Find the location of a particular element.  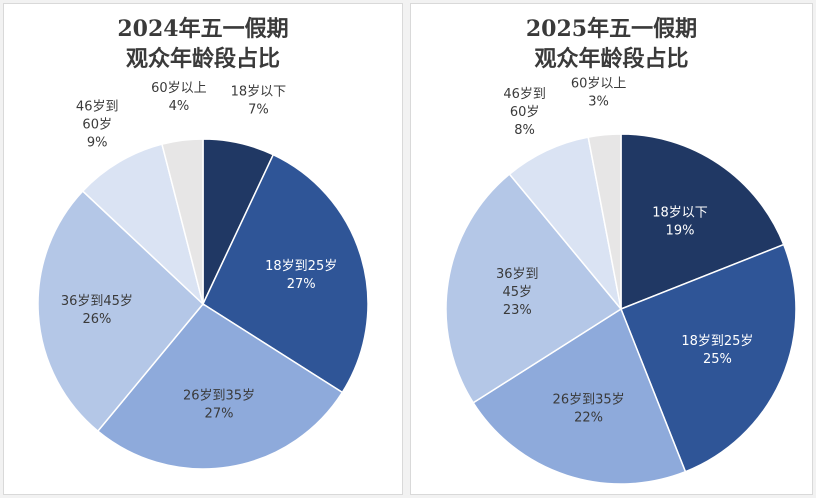

pie-label-percent: 25% is located at coordinates (717, 359).